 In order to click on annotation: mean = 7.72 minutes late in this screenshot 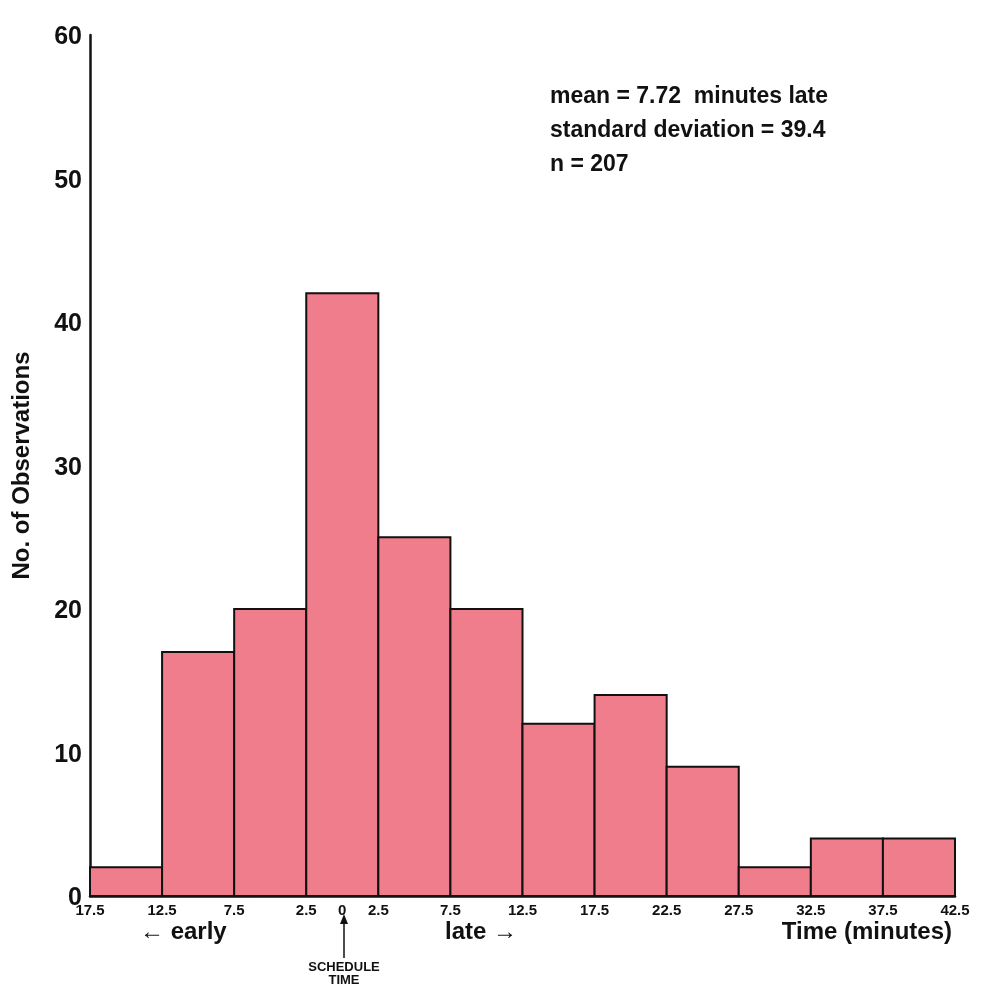, I will do `click(689, 94)`.